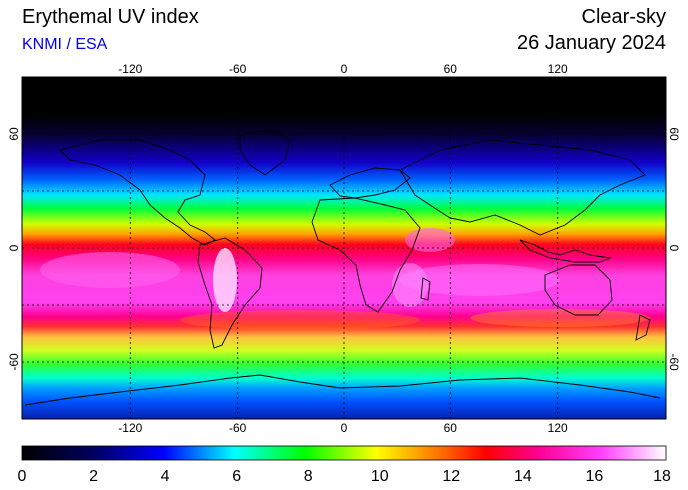  What do you see at coordinates (344, 476) in the screenshot?
I see `colorbar-ticks: 0 2 4 6 8 10 12 14 16 18` at bounding box center [344, 476].